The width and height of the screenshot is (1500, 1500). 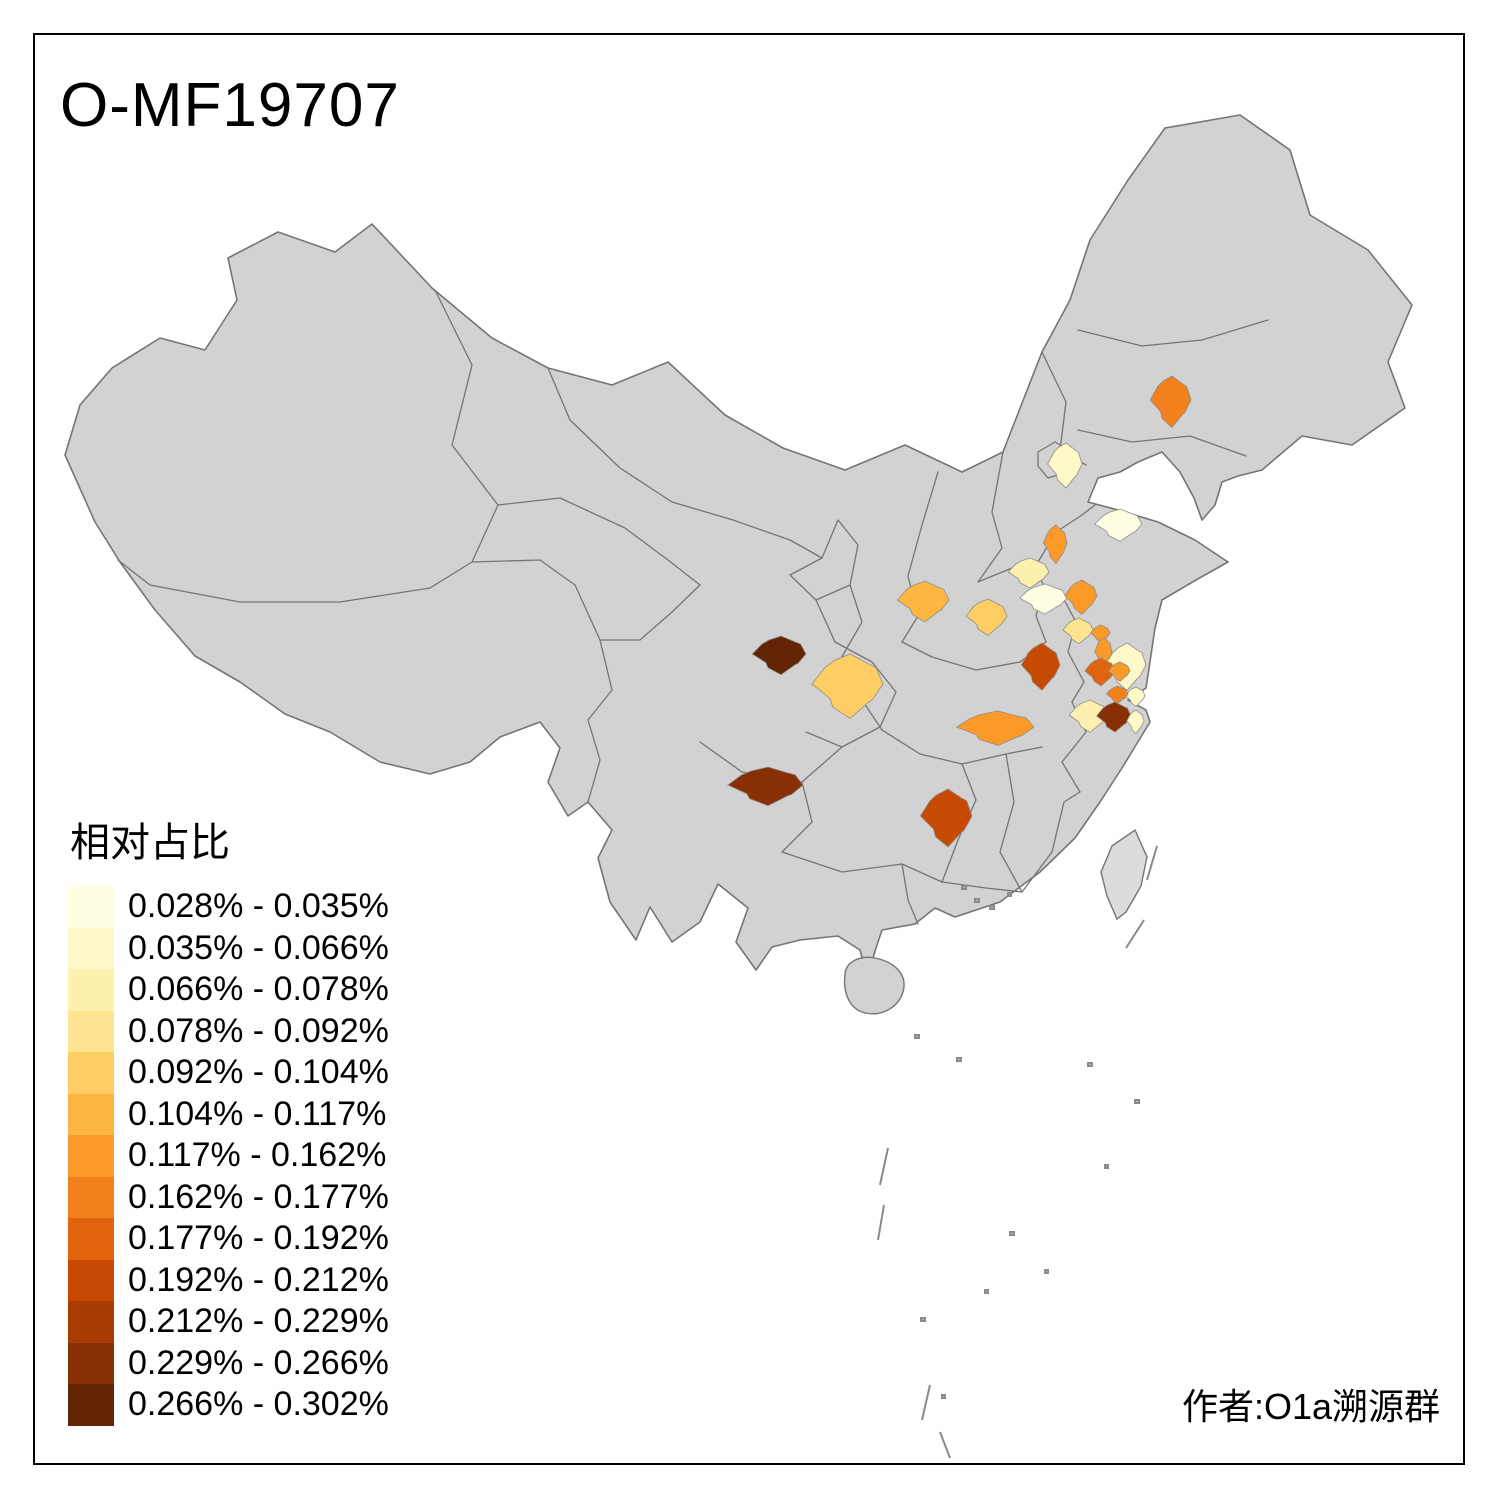 What do you see at coordinates (847, 686) in the screenshot?
I see `region-sichuan-east` at bounding box center [847, 686].